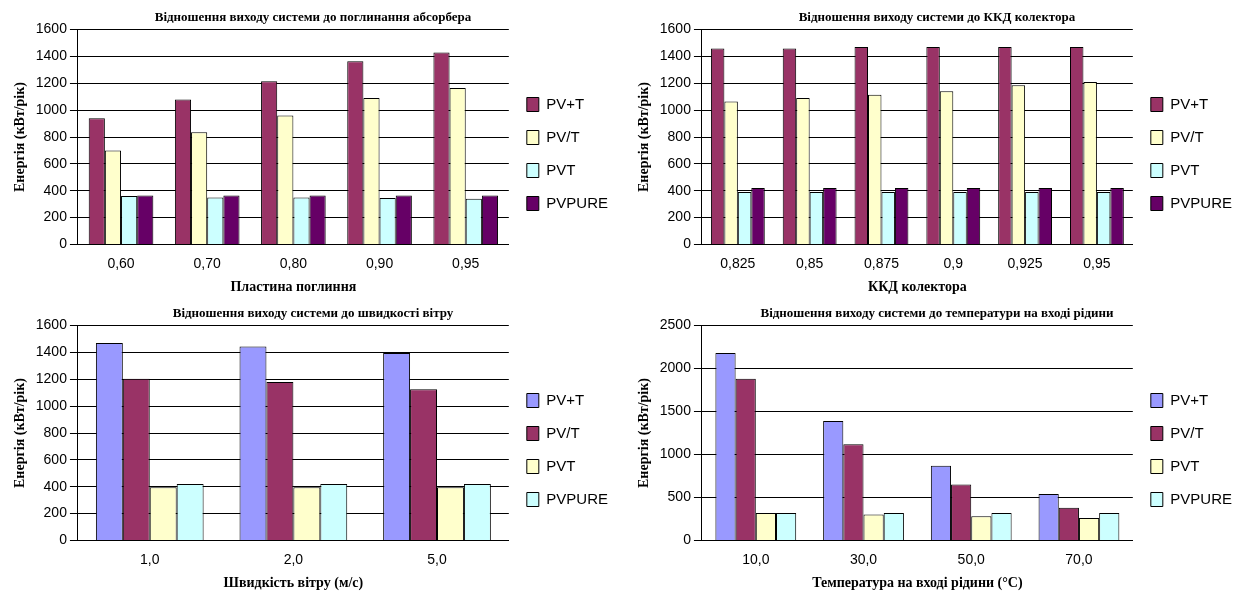  I want to click on x-tick-label: 10,0, so click(756, 558).